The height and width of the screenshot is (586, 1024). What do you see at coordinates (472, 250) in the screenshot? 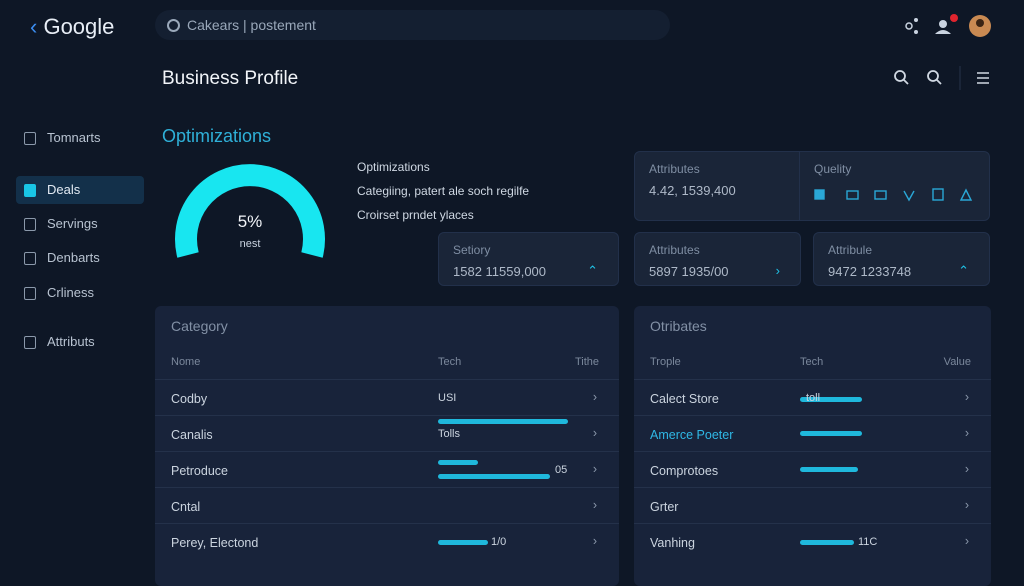
I see `card-label: Setiory` at bounding box center [472, 250].